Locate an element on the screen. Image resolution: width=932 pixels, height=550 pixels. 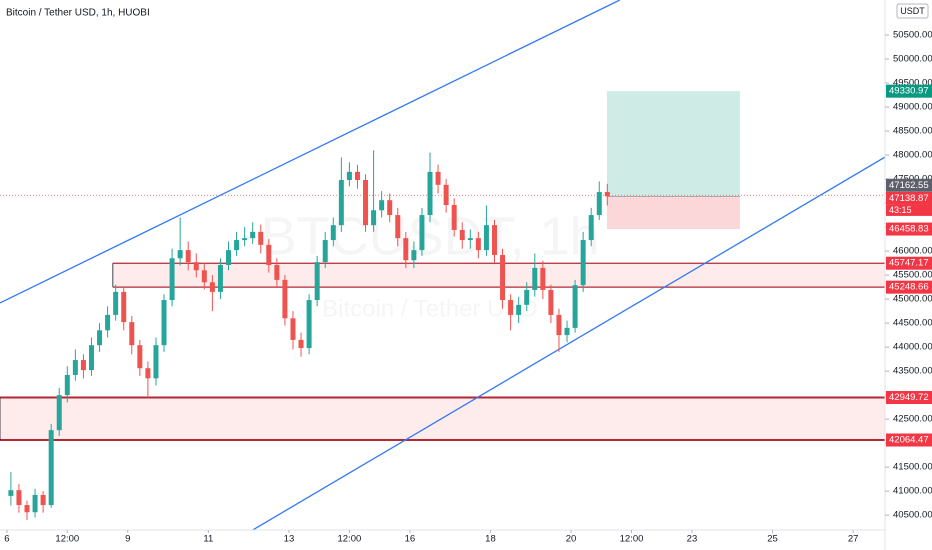
y-tick-label: 44500.00 is located at coordinates (912, 323).